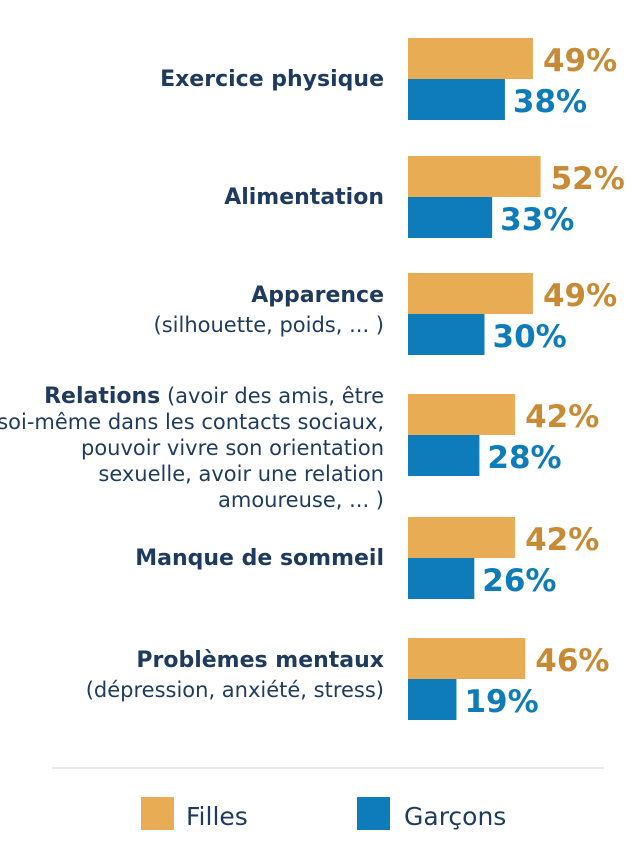 Image resolution: width=640 pixels, height=853 pixels. I want to click on value-label-garcons-relations: 28%, so click(524, 458).